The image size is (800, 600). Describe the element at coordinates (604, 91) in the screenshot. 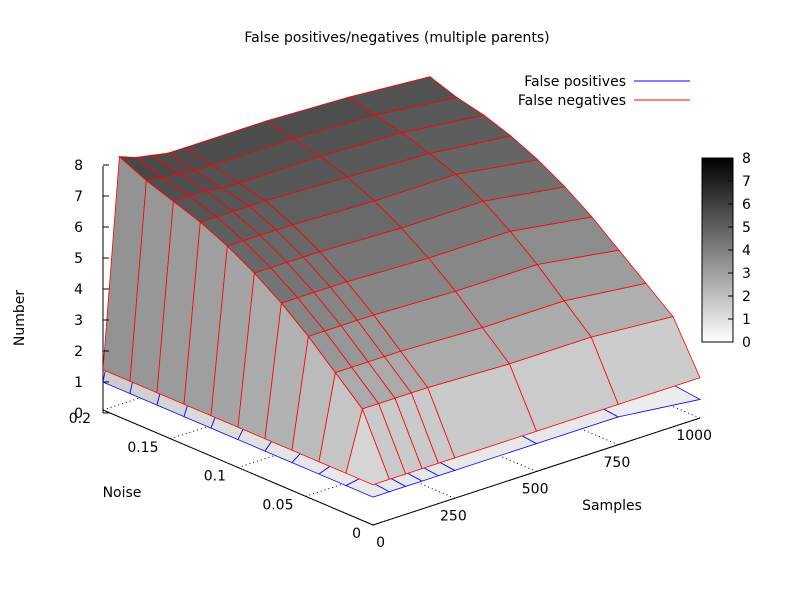

I see `legend: False positives False negatives` at that location.